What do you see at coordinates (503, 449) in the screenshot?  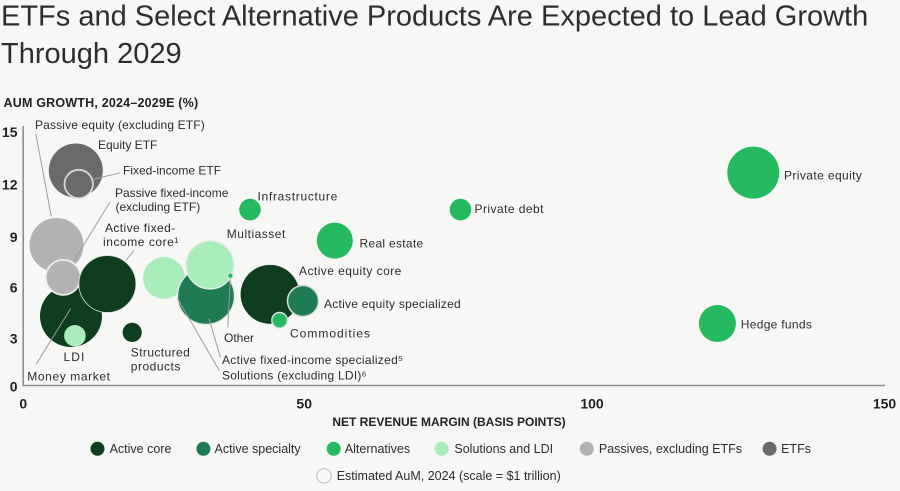 I see `svg-text: Solutions and LDI` at bounding box center [503, 449].